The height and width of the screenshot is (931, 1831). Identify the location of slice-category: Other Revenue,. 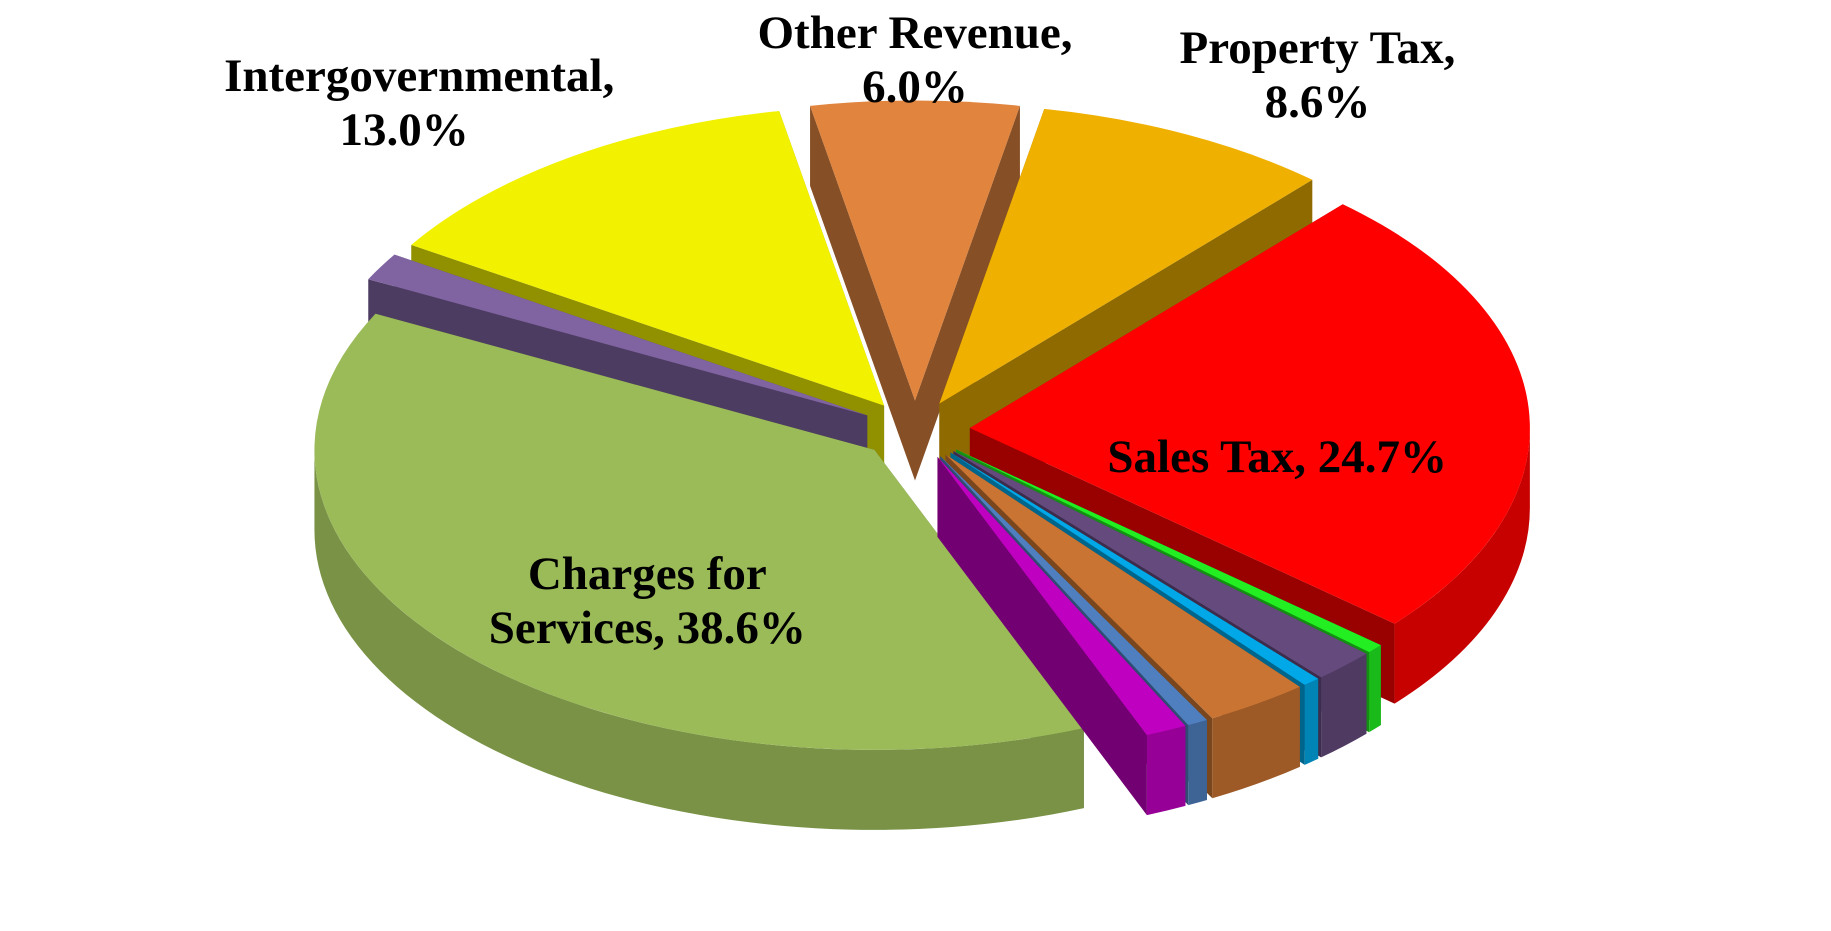
(915, 32).